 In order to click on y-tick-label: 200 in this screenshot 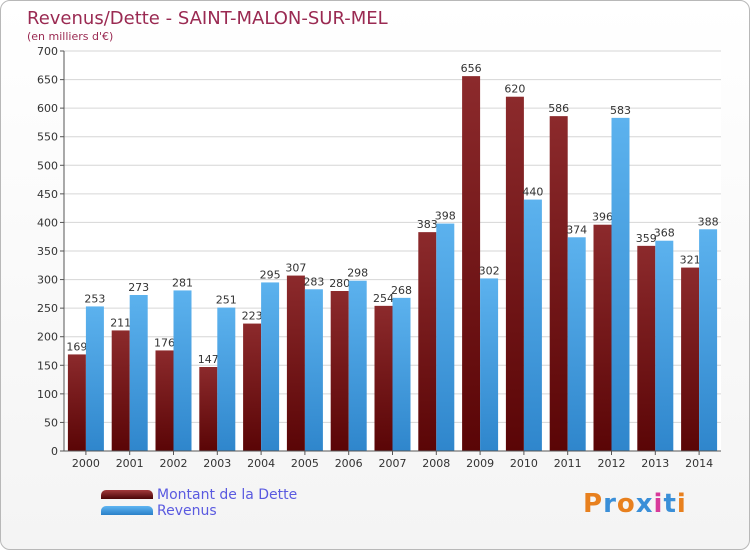, I will do `click(47, 337)`.